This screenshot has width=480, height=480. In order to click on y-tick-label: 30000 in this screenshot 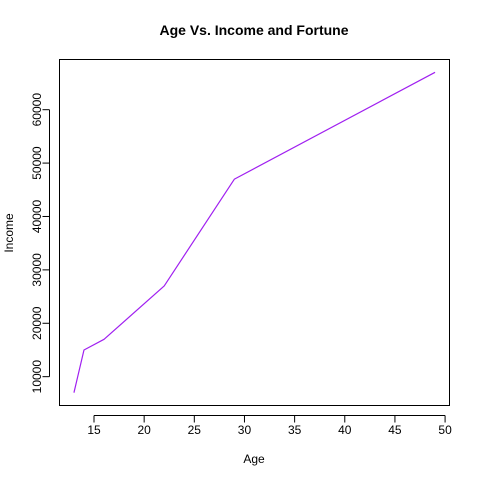, I will do `click(37, 270)`.